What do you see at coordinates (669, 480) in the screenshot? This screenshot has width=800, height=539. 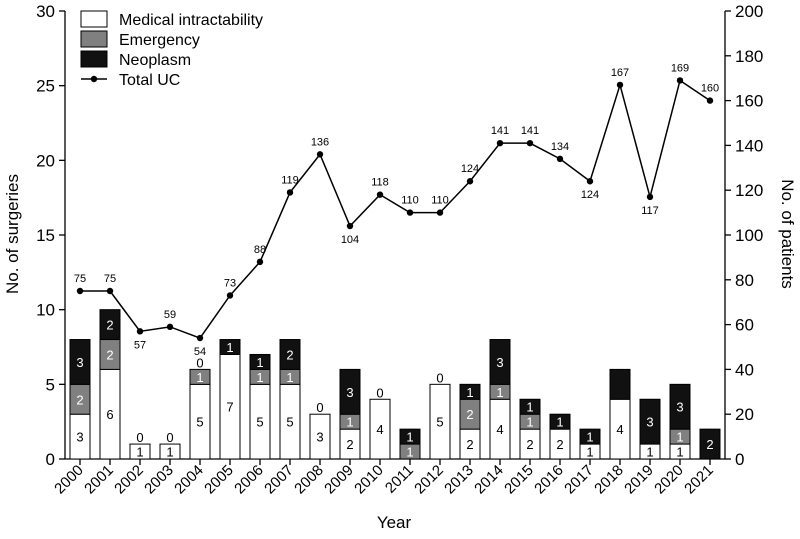 I see `x-tick-label: 2020` at bounding box center [669, 480].